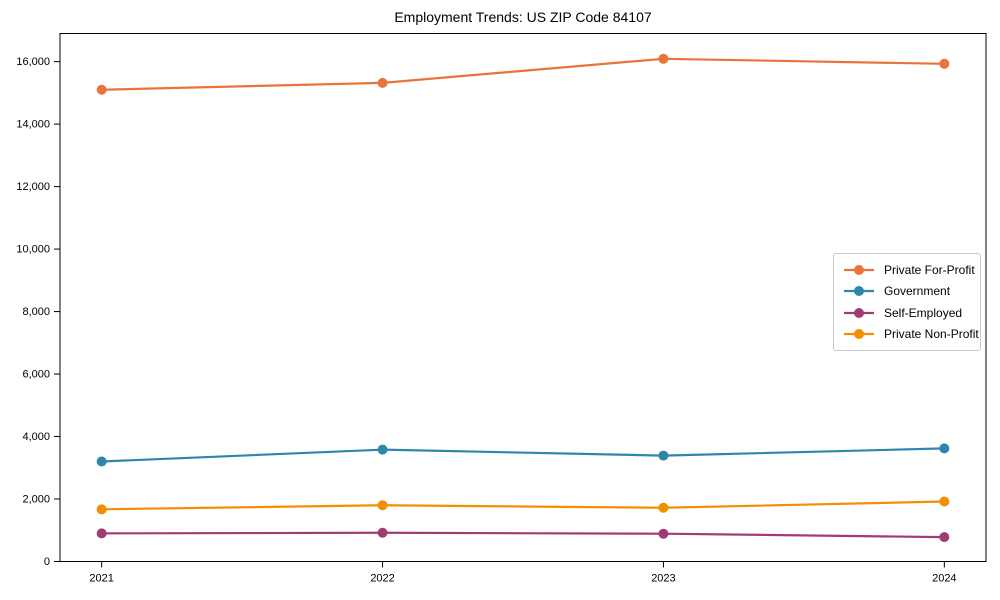 The height and width of the screenshot is (600, 1000). I want to click on legend-item-government: Government, so click(907, 292).